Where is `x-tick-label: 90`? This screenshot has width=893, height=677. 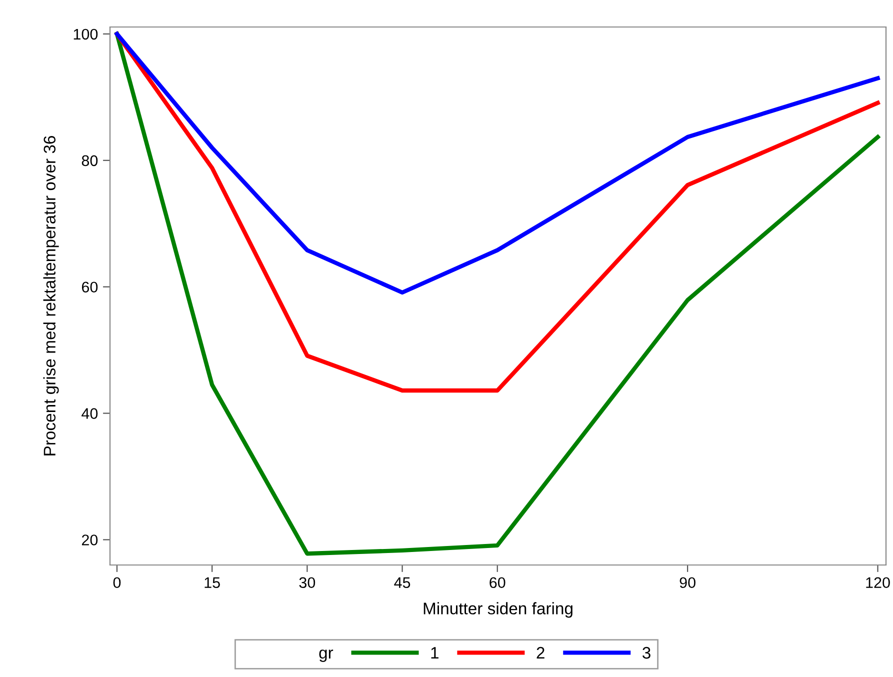 x-tick-label: 90 is located at coordinates (688, 582).